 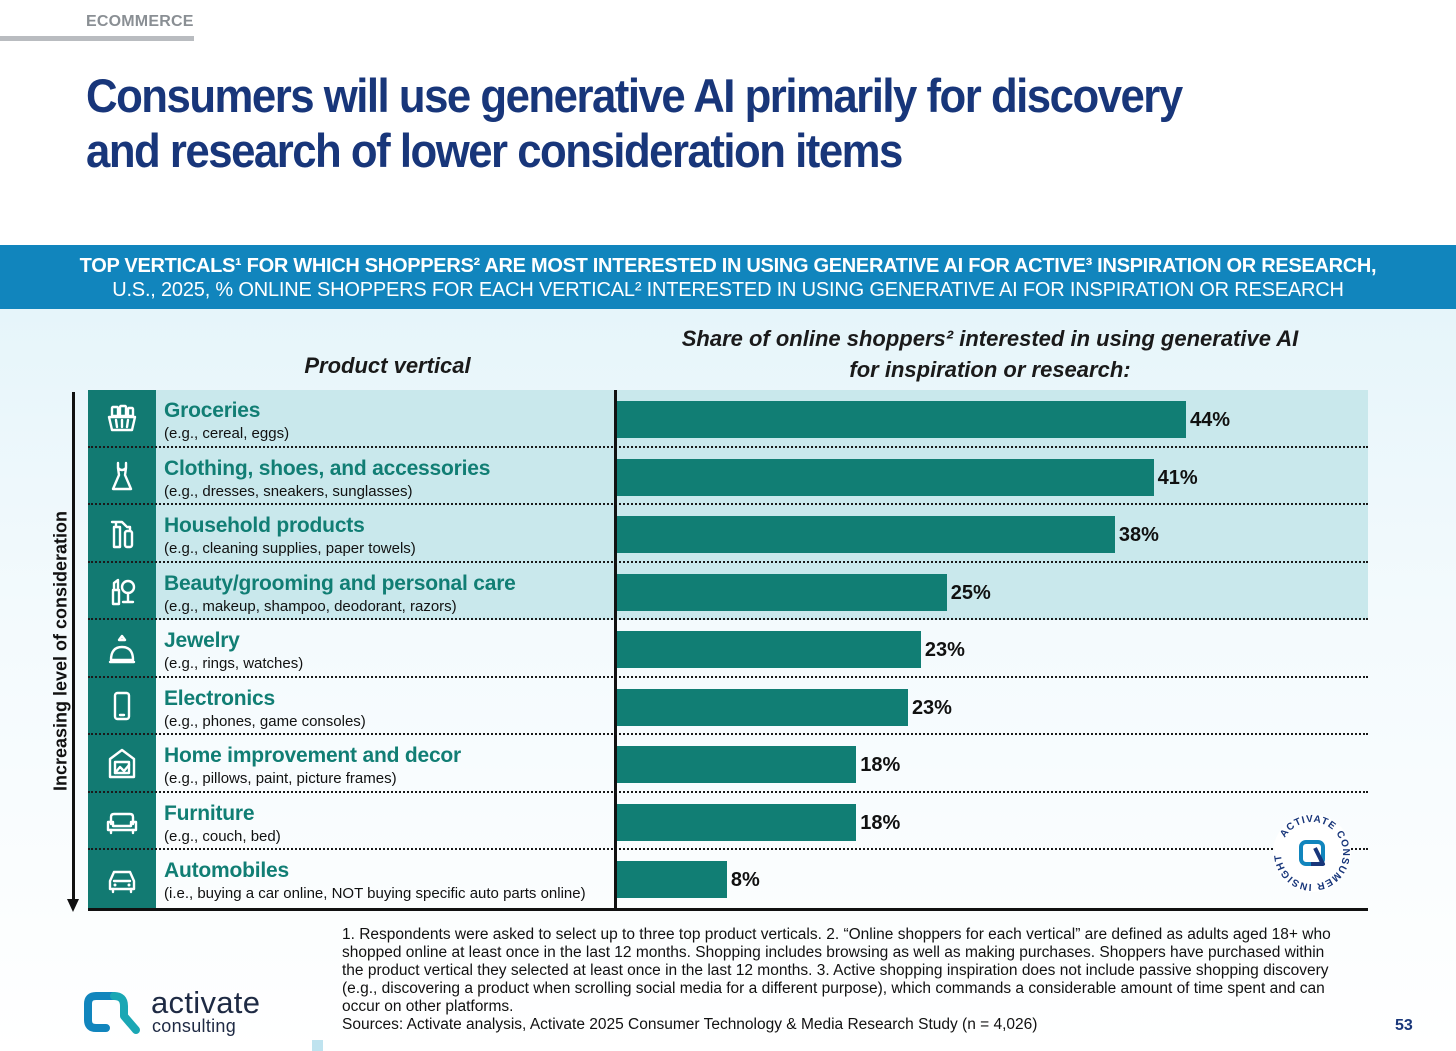 What do you see at coordinates (990, 369) in the screenshot?
I see `share-header-line-2: for inspiration or research:` at bounding box center [990, 369].